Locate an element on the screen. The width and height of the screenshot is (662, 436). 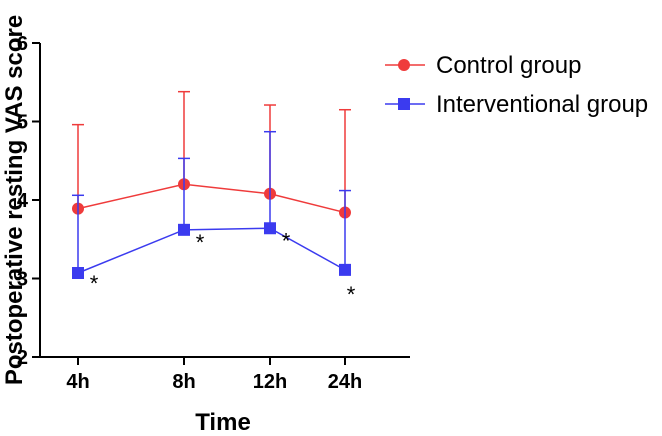
x-tick-label: 24h is located at coordinates (345, 382).